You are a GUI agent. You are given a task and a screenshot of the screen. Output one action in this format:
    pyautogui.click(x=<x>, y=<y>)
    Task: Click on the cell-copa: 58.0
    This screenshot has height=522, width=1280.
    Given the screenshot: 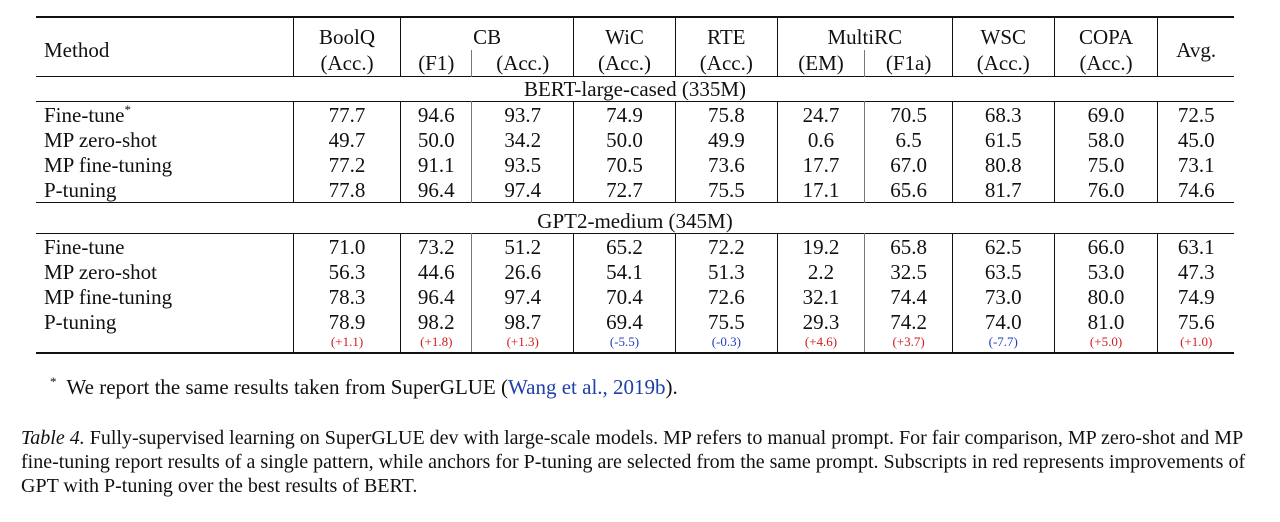 What is the action you would take?
    pyautogui.click(x=1105, y=139)
    